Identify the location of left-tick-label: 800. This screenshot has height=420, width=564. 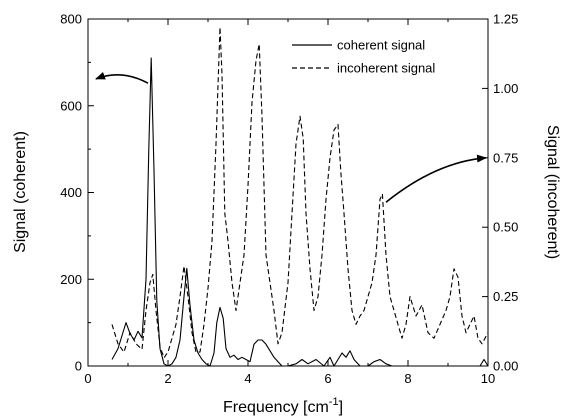
(71, 19).